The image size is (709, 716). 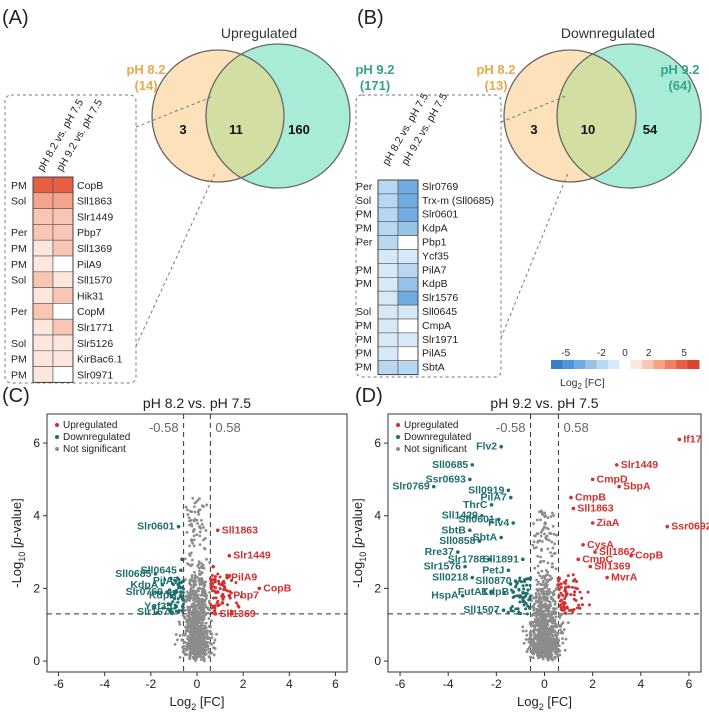 What do you see at coordinates (448, 684) in the screenshot?
I see `volcano-d-x-tick-label: -4` at bounding box center [448, 684].